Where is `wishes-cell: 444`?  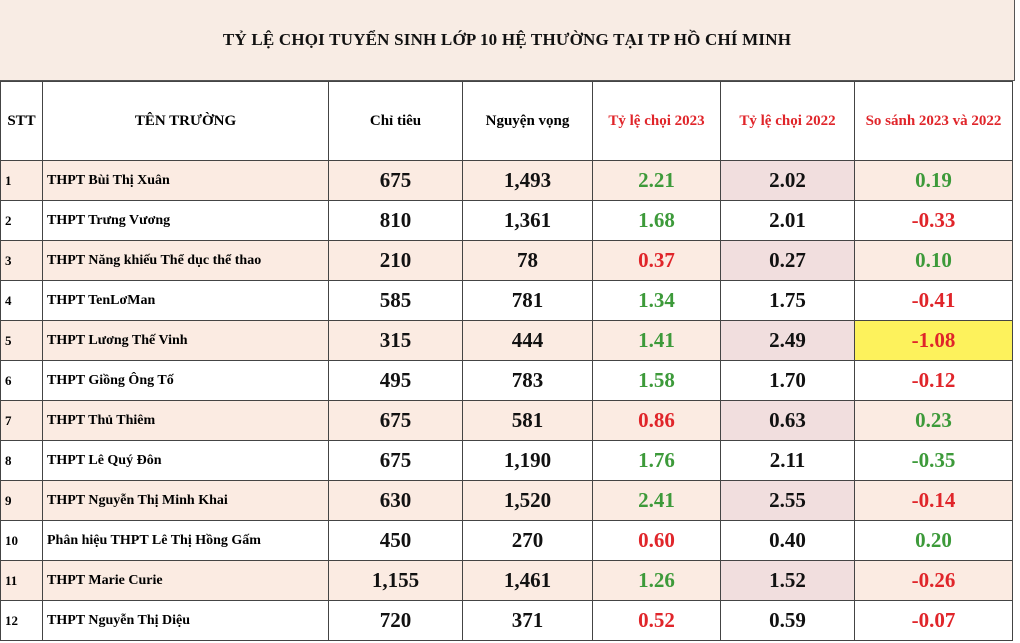 wishes-cell: 444 is located at coordinates (527, 340).